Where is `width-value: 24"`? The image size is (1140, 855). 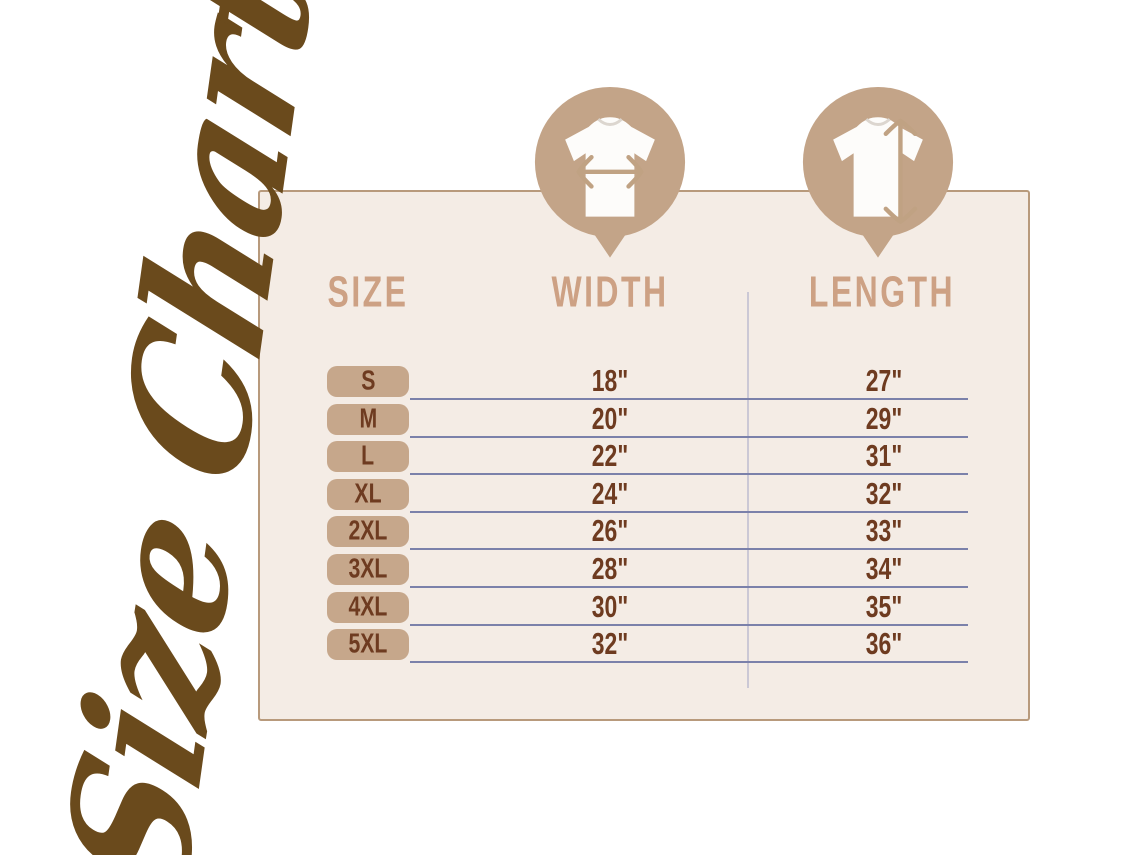 width-value: 24" is located at coordinates (610, 493).